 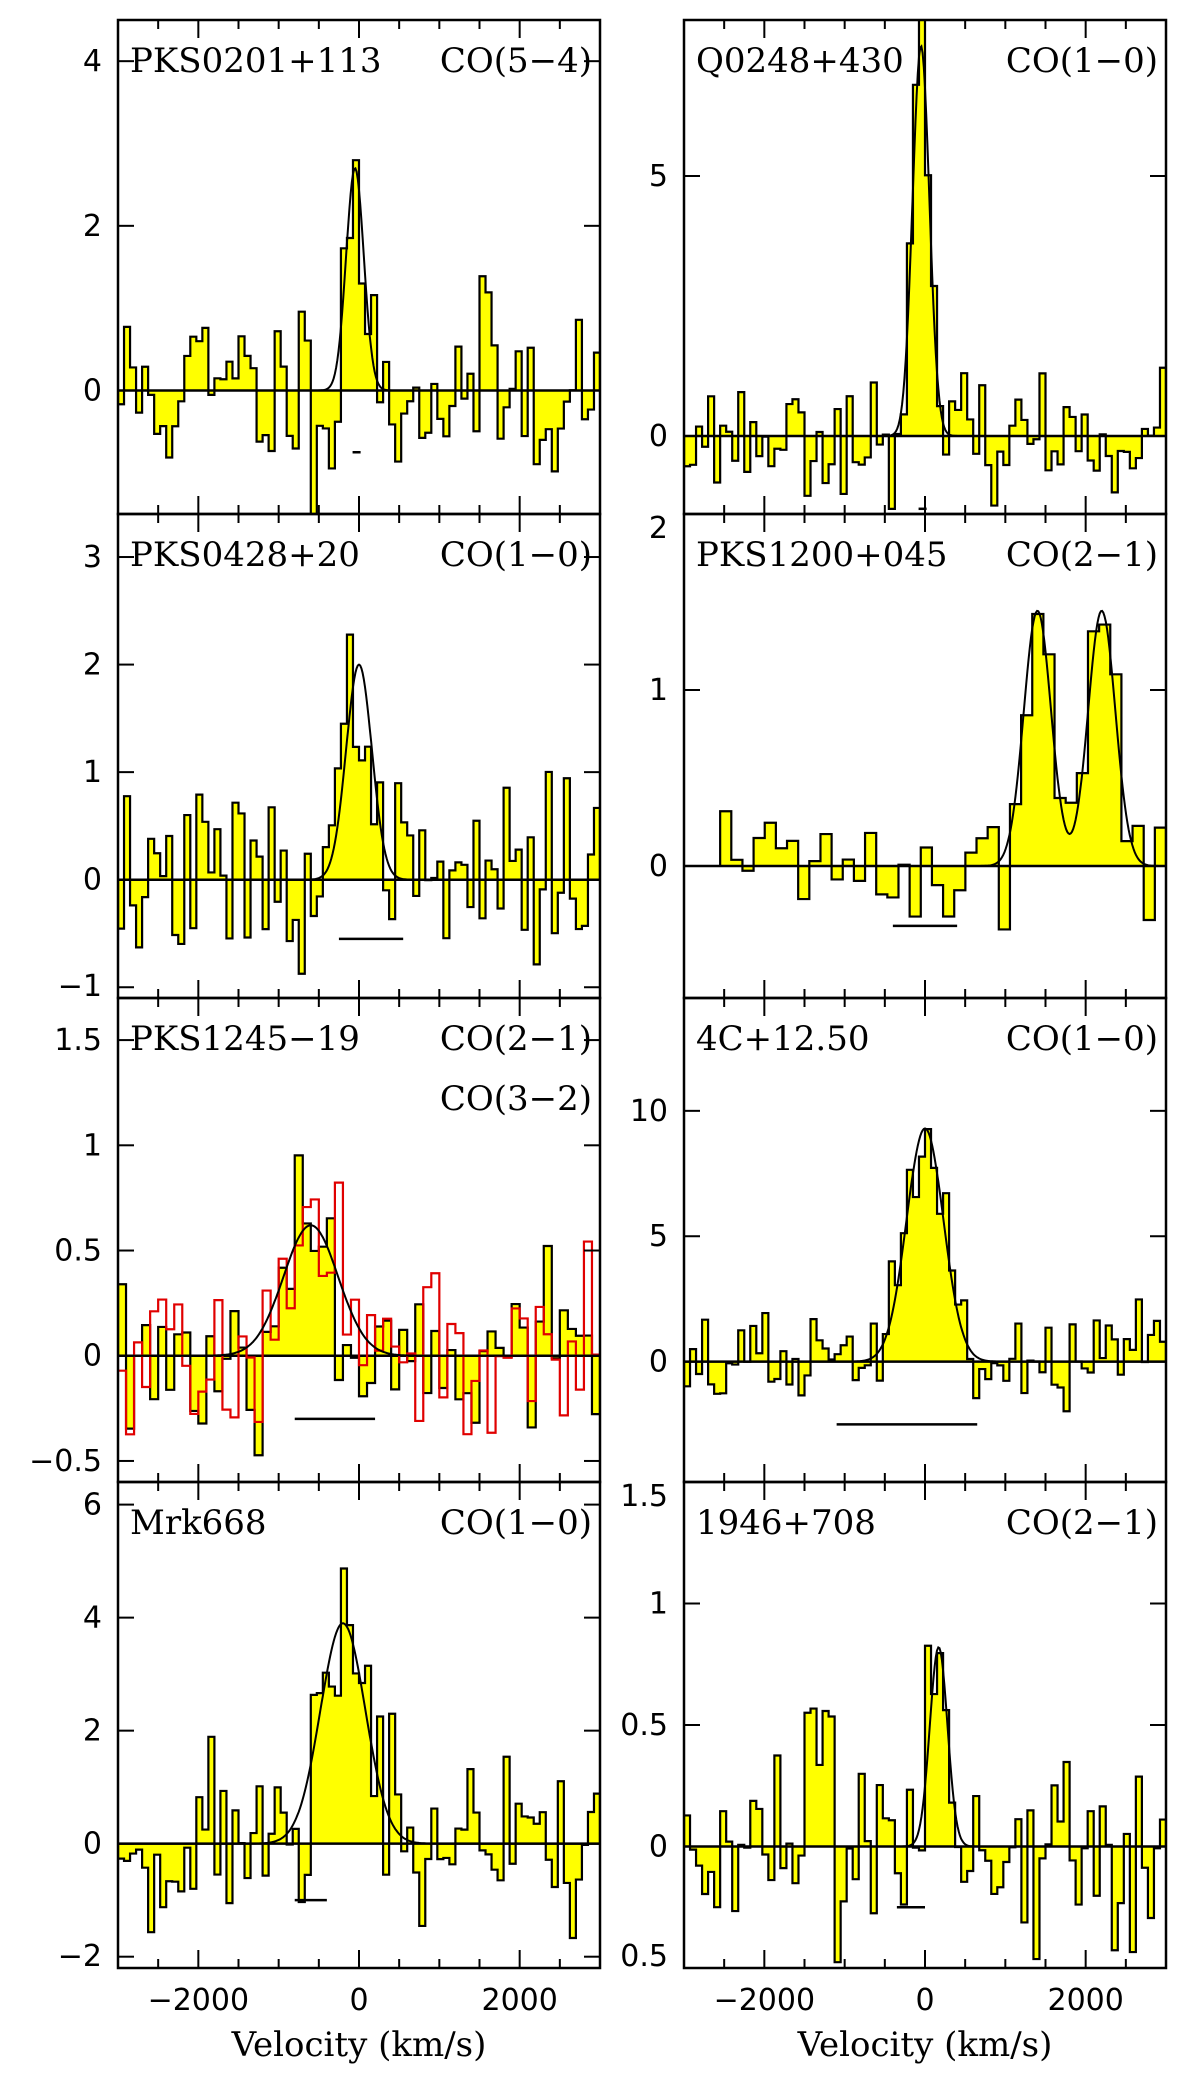 What do you see at coordinates (245, 555) in the screenshot?
I see `source-label: PKS0428+20` at bounding box center [245, 555].